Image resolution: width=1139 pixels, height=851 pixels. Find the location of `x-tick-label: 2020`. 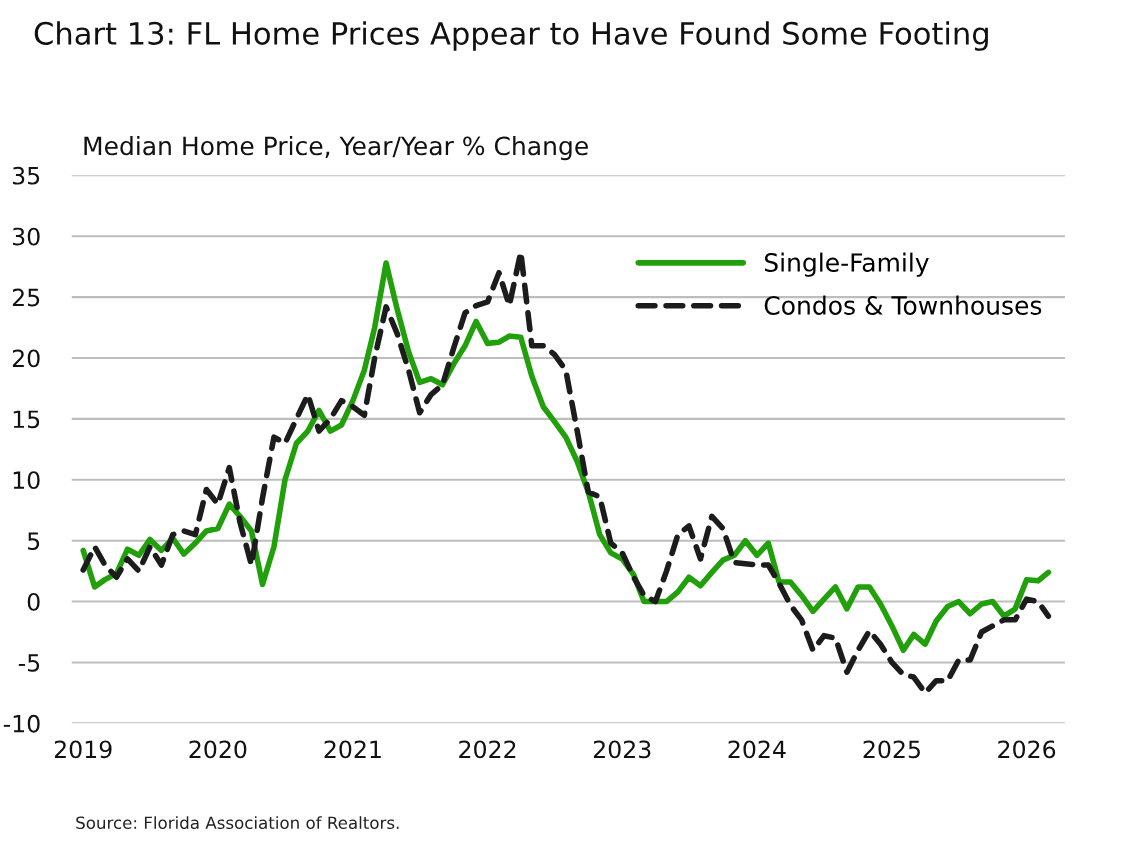

x-tick-label: 2020 is located at coordinates (218, 749).